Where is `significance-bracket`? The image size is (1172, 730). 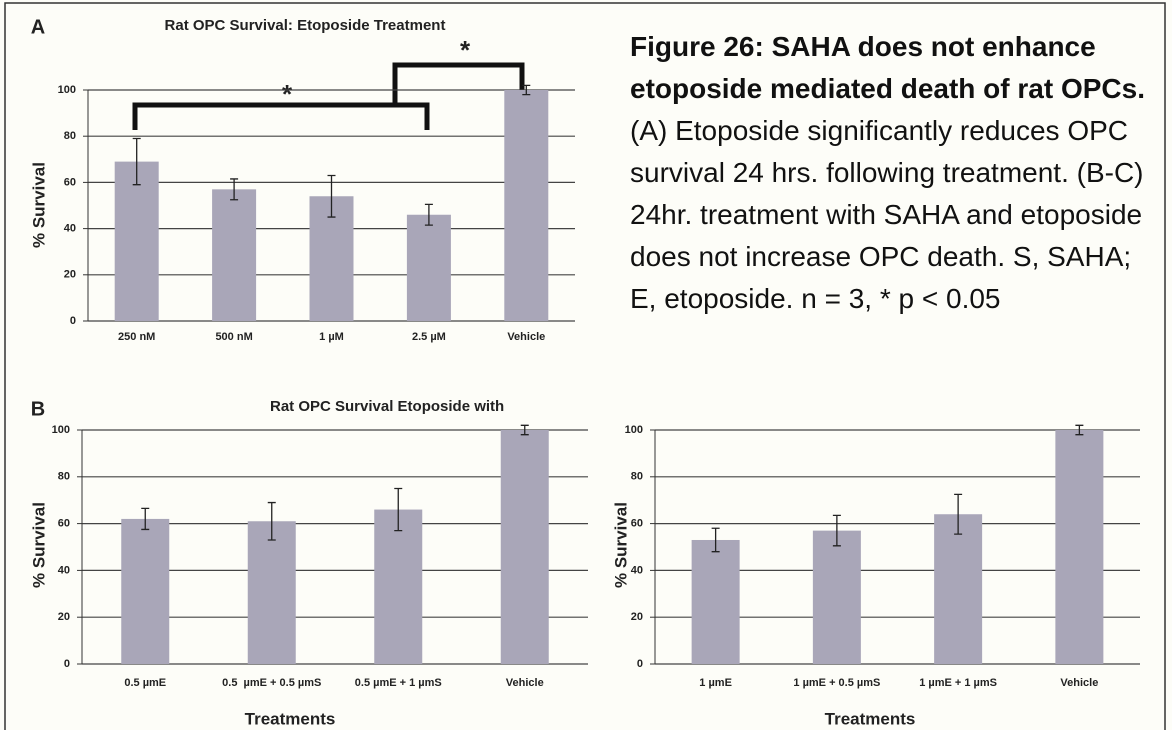
significance-bracket is located at coordinates (328, 96).